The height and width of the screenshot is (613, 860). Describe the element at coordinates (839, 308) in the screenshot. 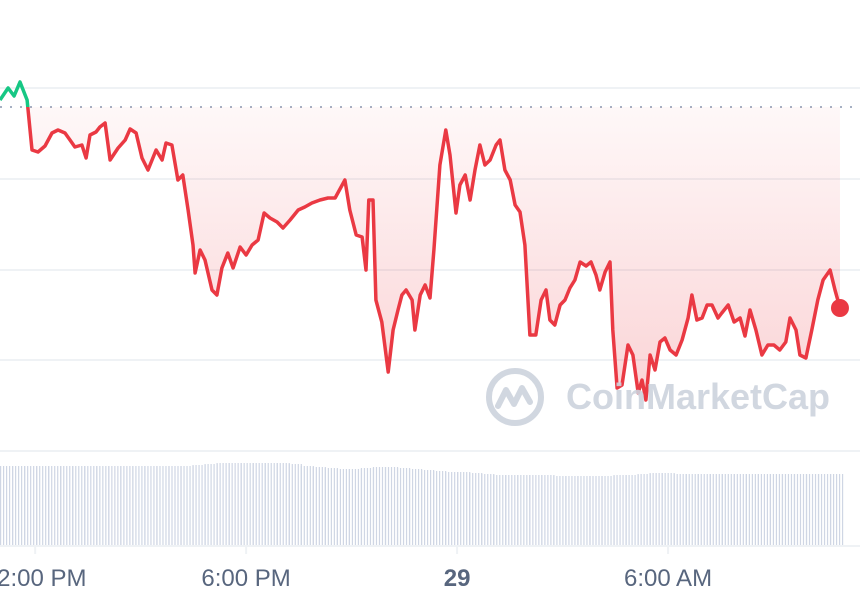

I see `last-price-dot` at that location.